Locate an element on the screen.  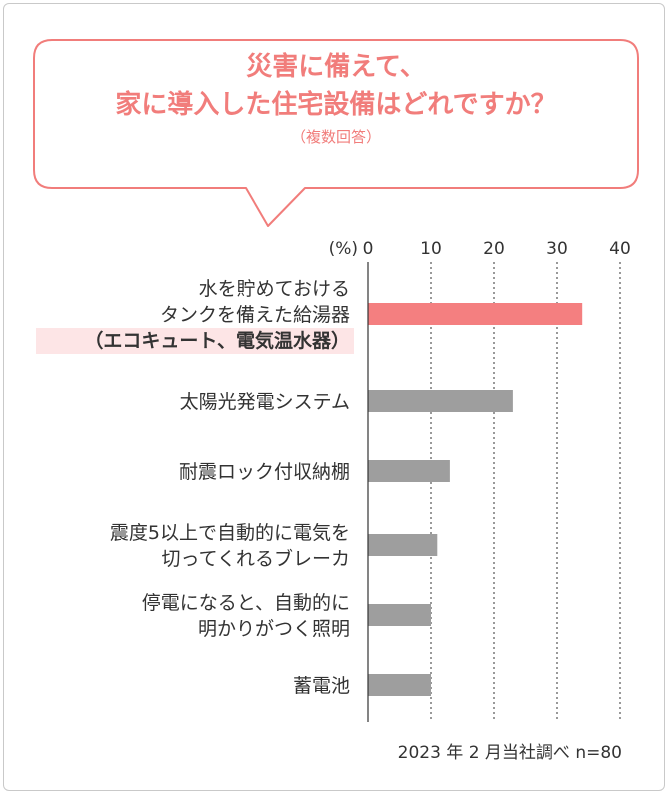
category-label: 停電になると、自動的に is located at coordinates (246, 603).